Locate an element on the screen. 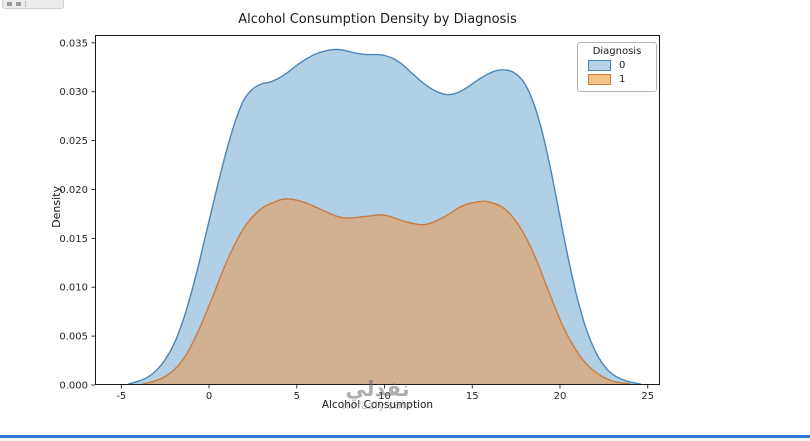 The height and width of the screenshot is (441, 810). y-tick-label: 0.010 is located at coordinates (73, 288).